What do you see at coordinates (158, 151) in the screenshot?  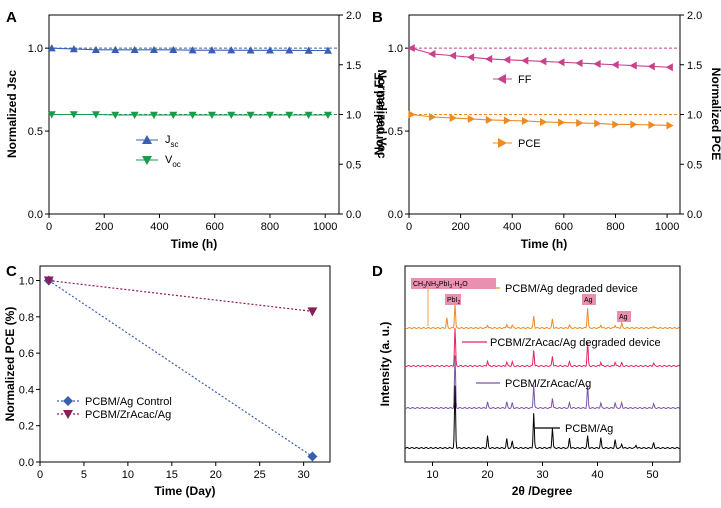 I see `legend-a: Jsc Voc` at bounding box center [158, 151].